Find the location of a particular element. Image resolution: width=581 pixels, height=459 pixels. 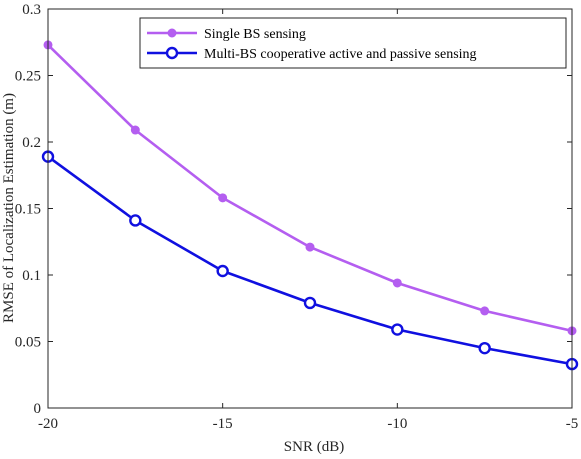

y-tick-label: 0 is located at coordinates (38, 409).